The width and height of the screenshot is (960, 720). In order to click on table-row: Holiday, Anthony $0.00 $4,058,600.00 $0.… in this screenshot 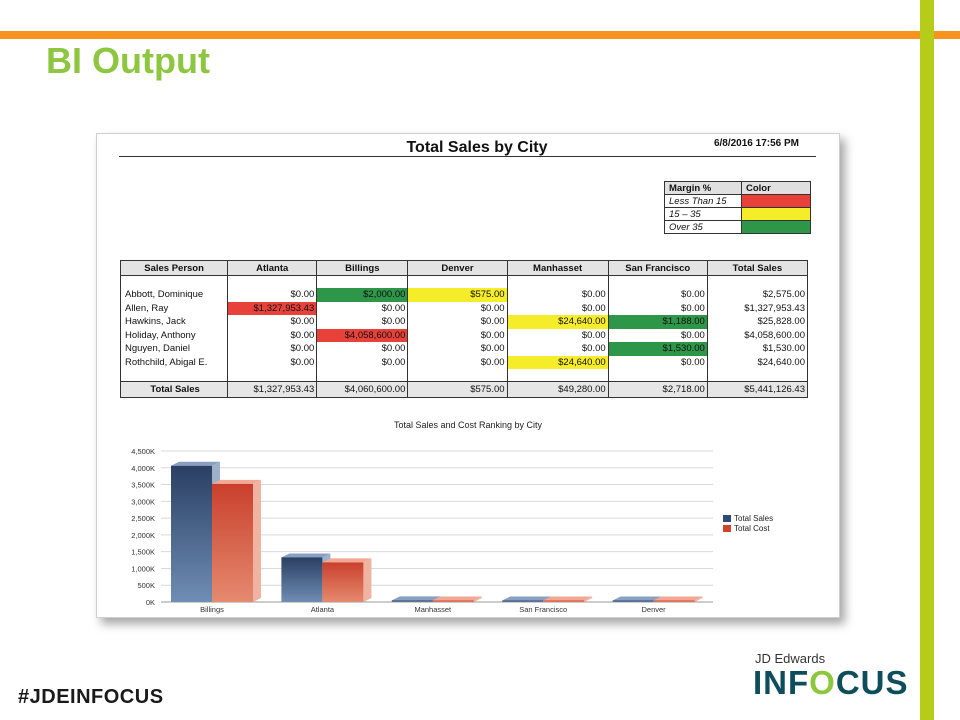, I will do `click(464, 335)`.